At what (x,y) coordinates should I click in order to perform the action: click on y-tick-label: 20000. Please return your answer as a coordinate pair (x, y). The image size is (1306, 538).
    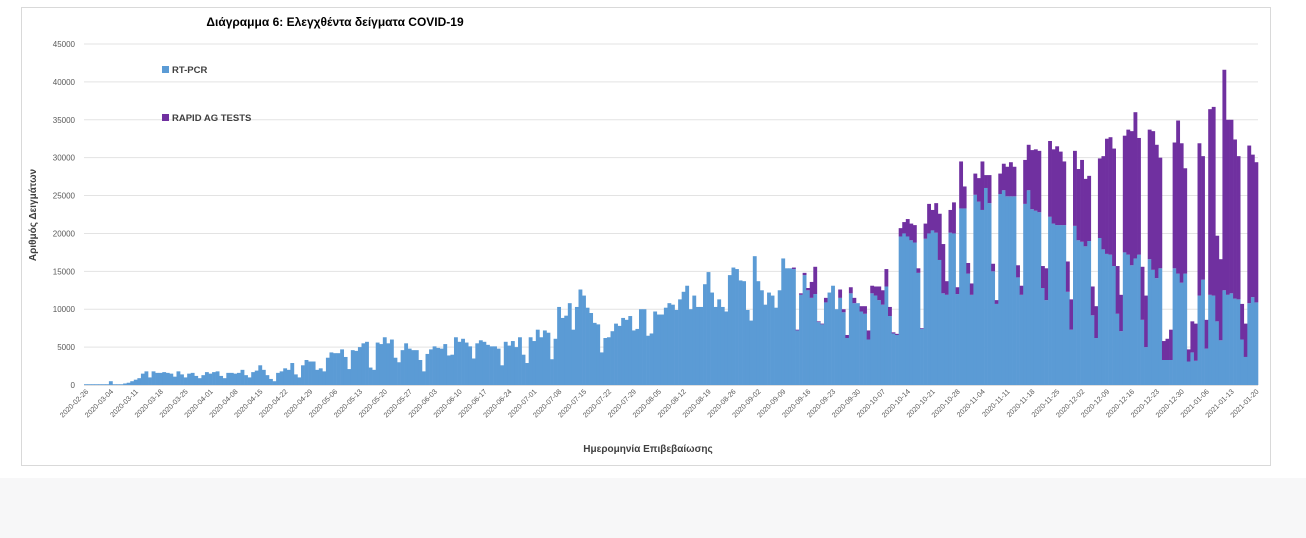
    Looking at the image, I should click on (64, 233).